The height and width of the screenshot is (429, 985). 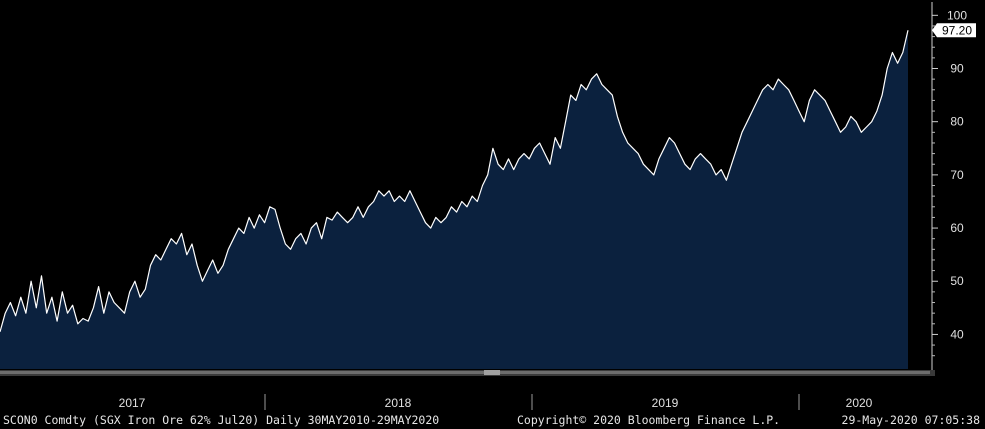 What do you see at coordinates (957, 334) in the screenshot?
I see `y-tick-label: 40` at bounding box center [957, 334].